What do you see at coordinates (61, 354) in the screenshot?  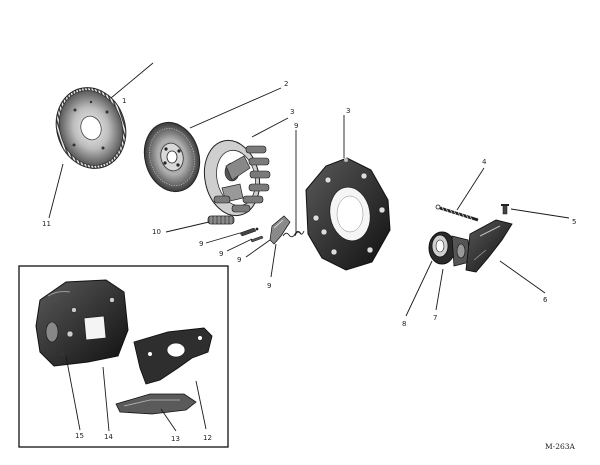 I see `housing-bolt` at bounding box center [61, 354].